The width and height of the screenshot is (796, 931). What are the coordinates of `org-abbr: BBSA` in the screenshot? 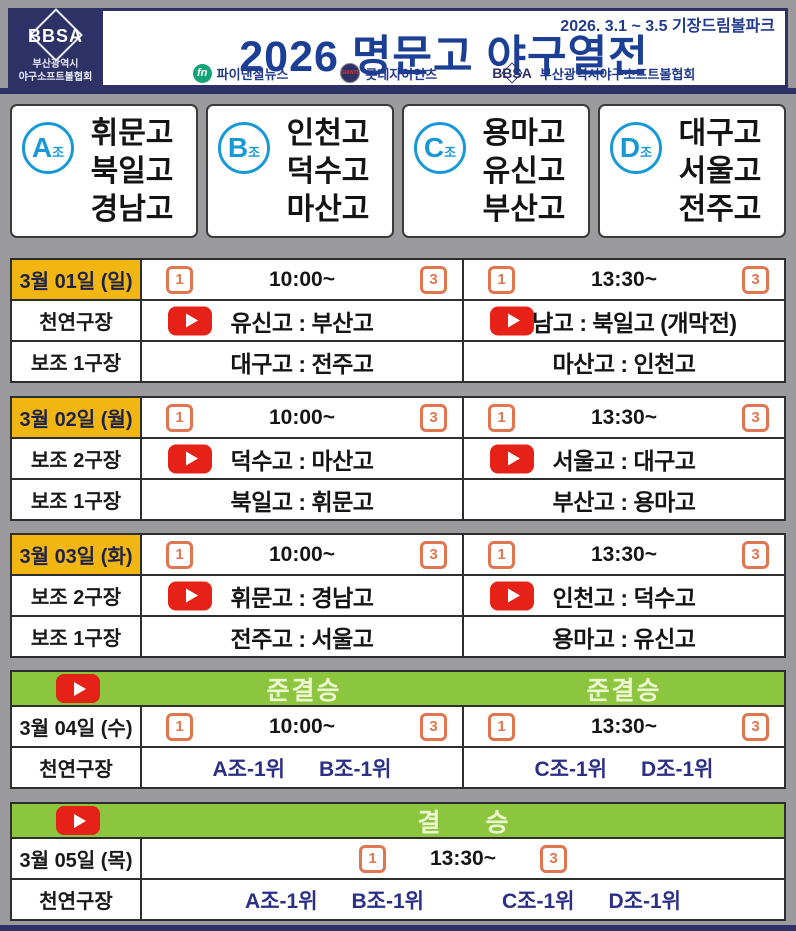 It's located at (55, 36).